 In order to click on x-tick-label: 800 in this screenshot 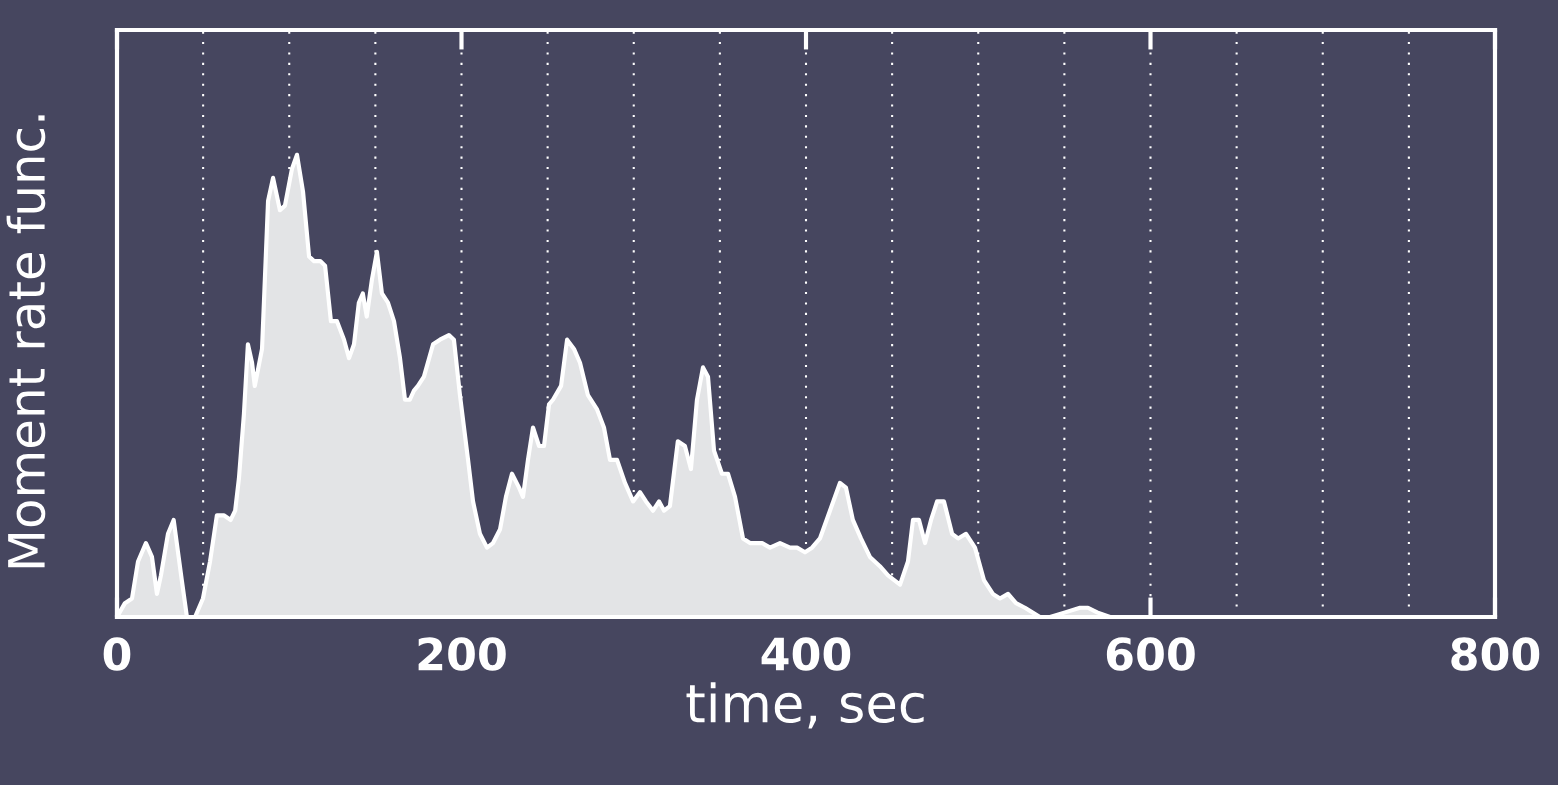, I will do `click(1495, 654)`.